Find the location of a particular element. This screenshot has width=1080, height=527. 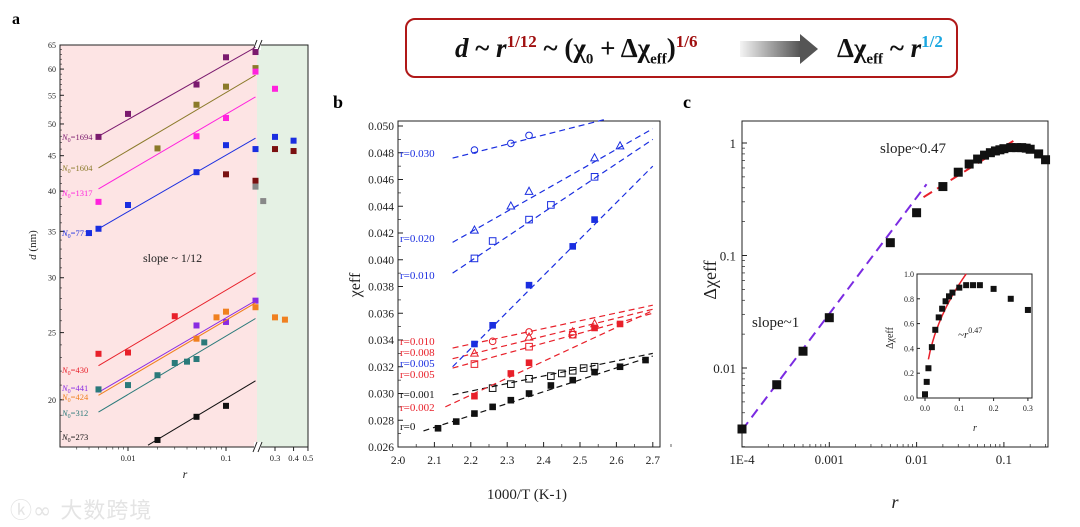

y-tick-label: 0.1 is located at coordinates (728, 256).